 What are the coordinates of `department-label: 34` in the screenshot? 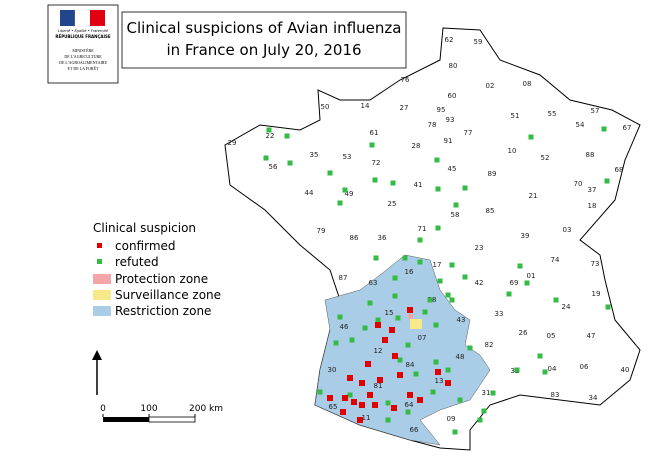 It's located at (593, 398).